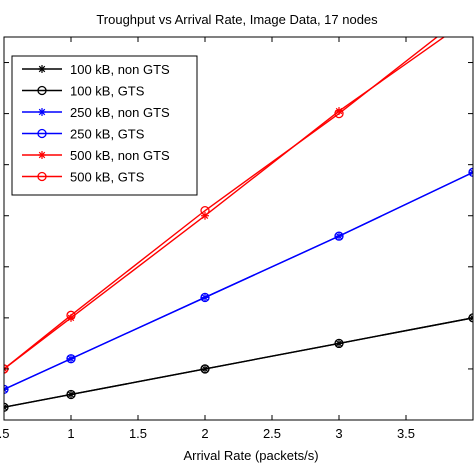 This screenshot has height=474, width=474. I want to click on legend-label-5: 500 kB, GTS, so click(107, 177).